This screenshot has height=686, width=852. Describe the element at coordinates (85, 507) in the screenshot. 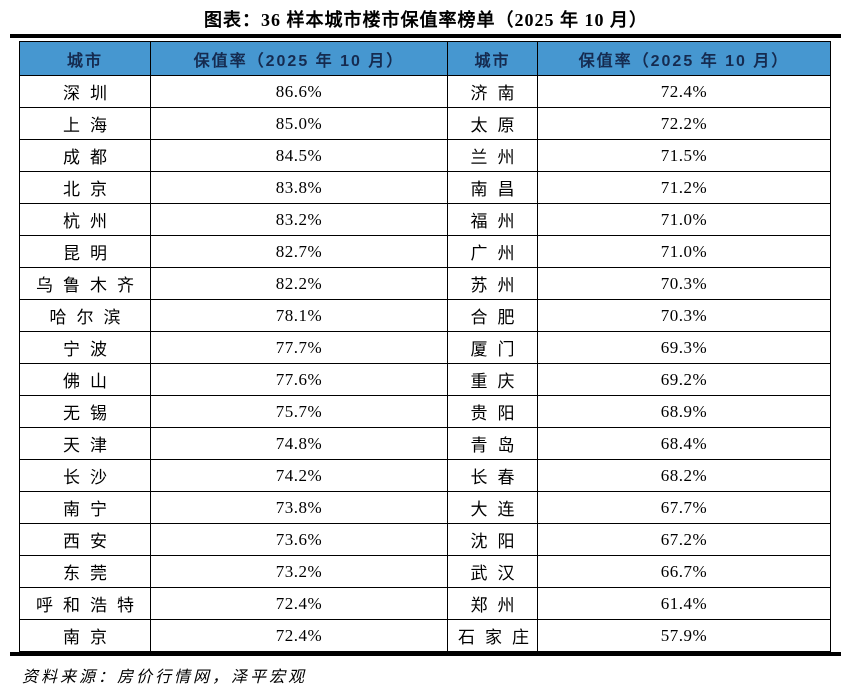

I see `city-cell: 南宁` at that location.